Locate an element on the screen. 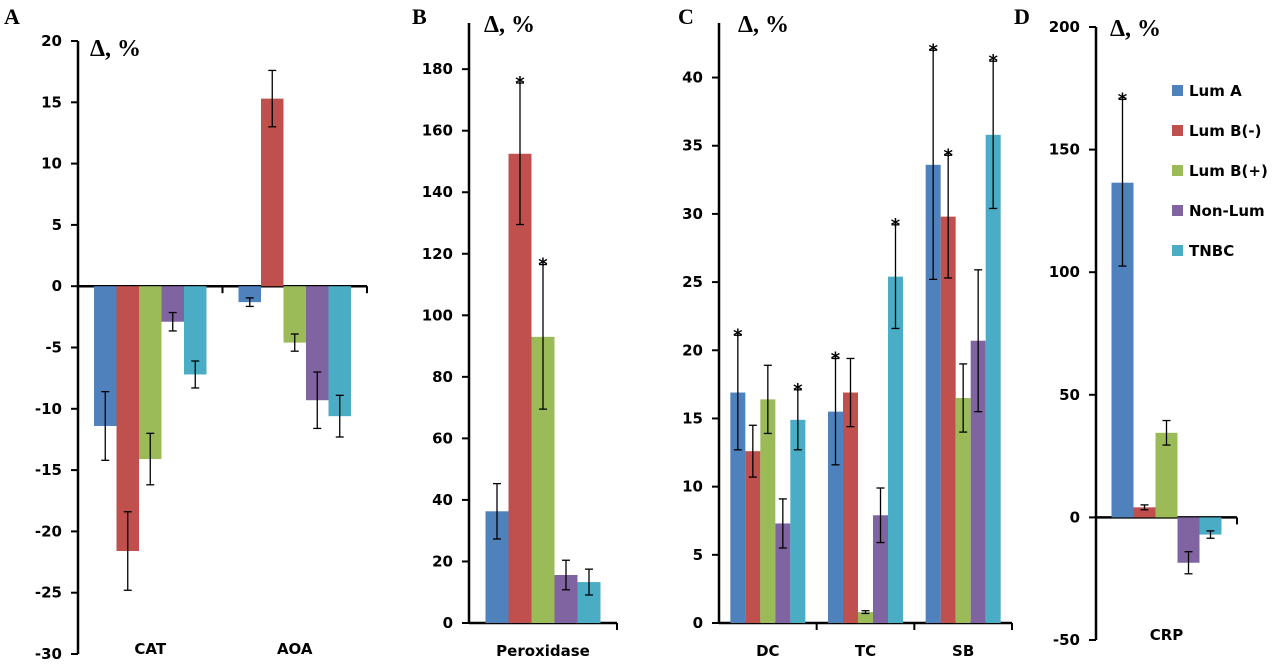  category-label: CRP is located at coordinates (1167, 635).